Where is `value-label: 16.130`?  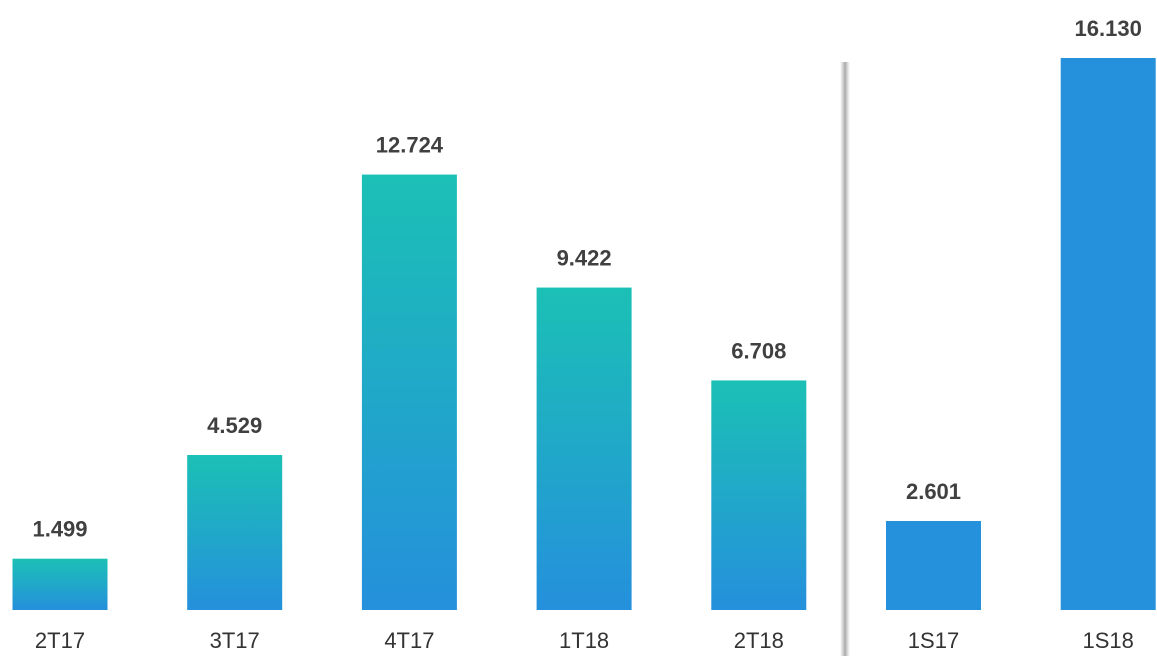 value-label: 16.130 is located at coordinates (1108, 28).